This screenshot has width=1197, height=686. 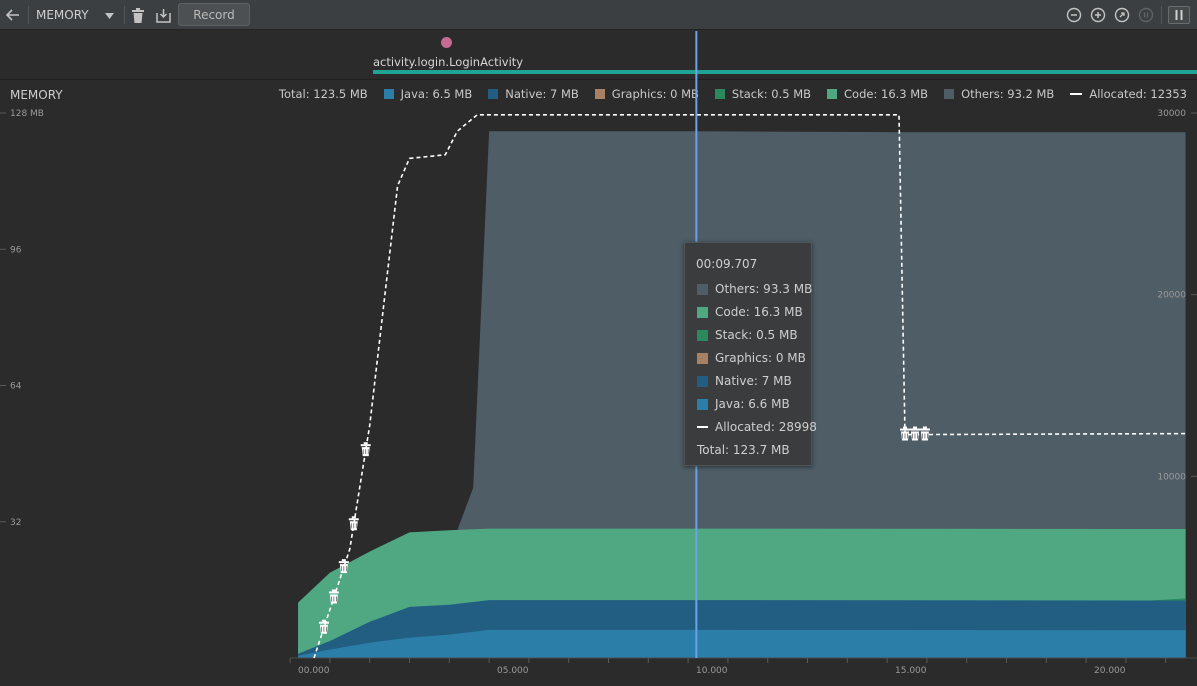 What do you see at coordinates (16, 250) in the screenshot?
I see `y-left-tick-label: 96` at bounding box center [16, 250].